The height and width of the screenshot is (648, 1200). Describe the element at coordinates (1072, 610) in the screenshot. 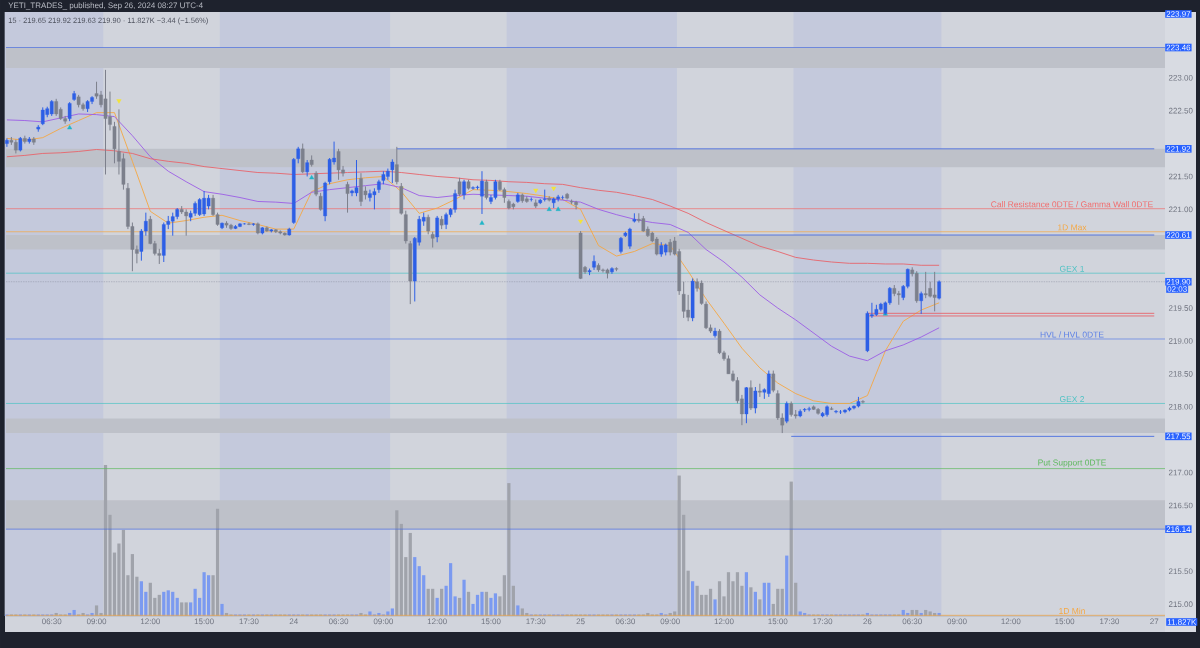

I see `ref-line-label: 1D Min` at that location.